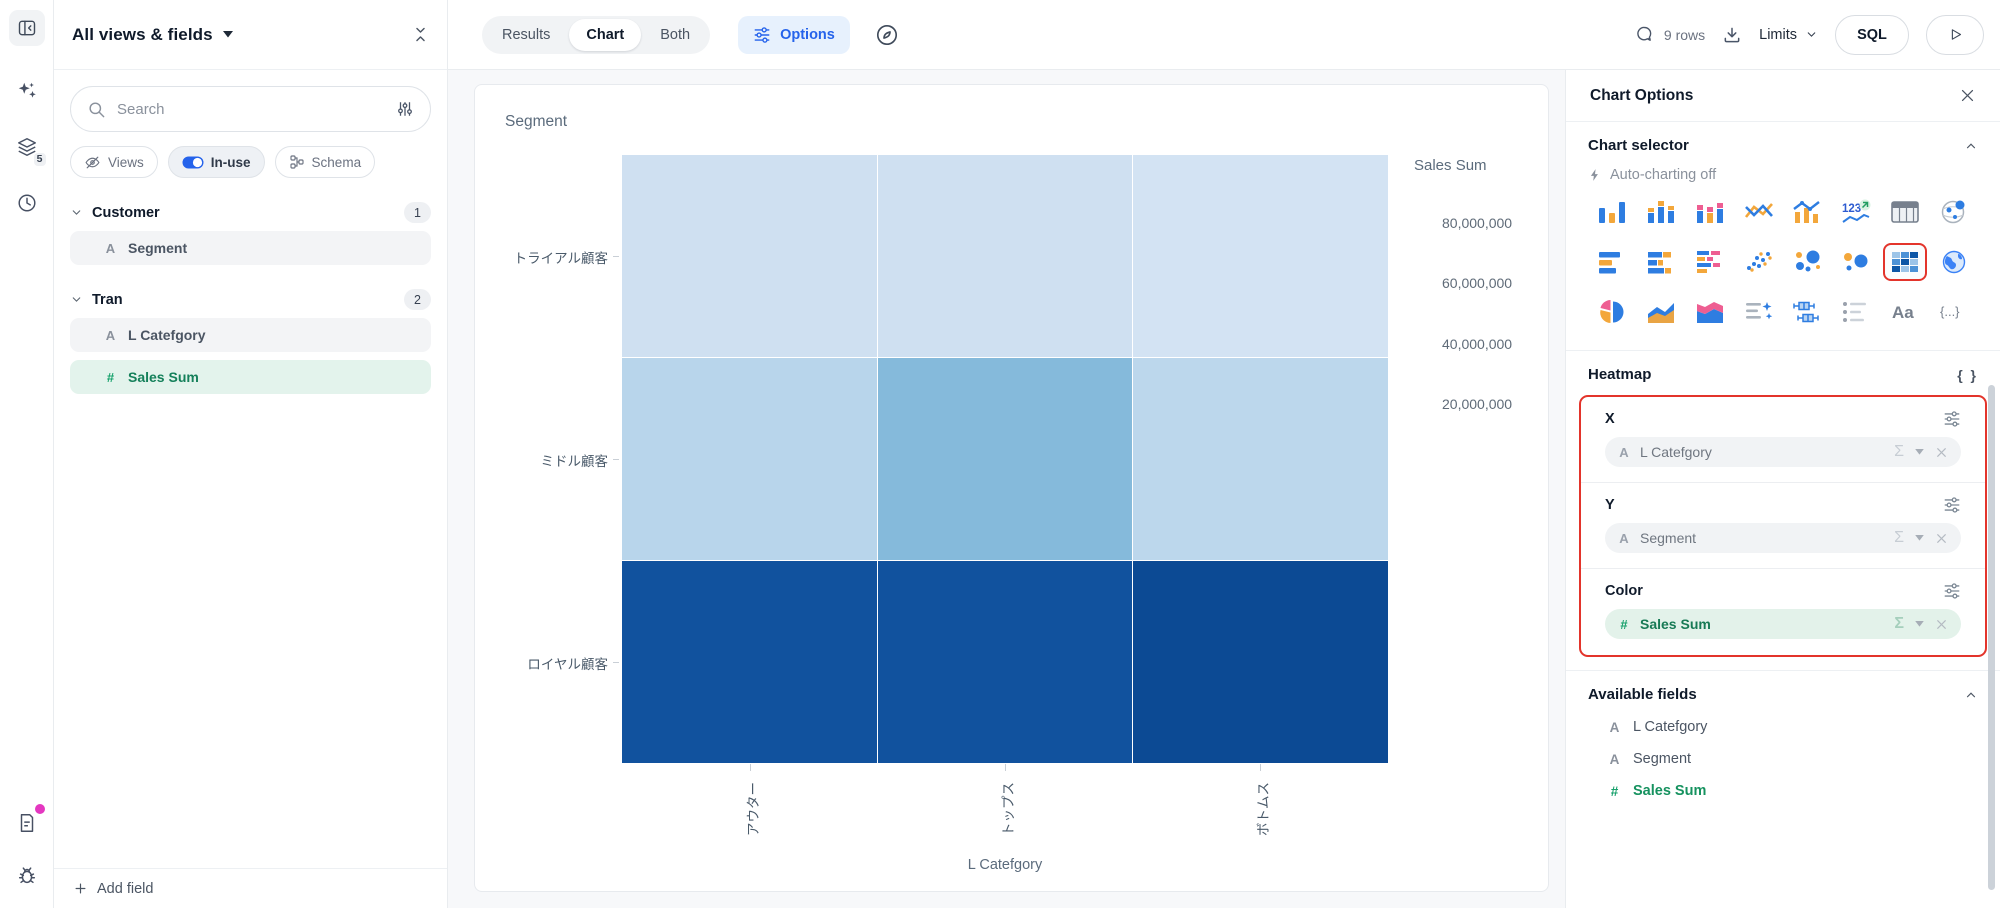 The image size is (2000, 908). What do you see at coordinates (1710, 312) in the screenshot?
I see `chart-type-stacked-area-chart-icon` at bounding box center [1710, 312].